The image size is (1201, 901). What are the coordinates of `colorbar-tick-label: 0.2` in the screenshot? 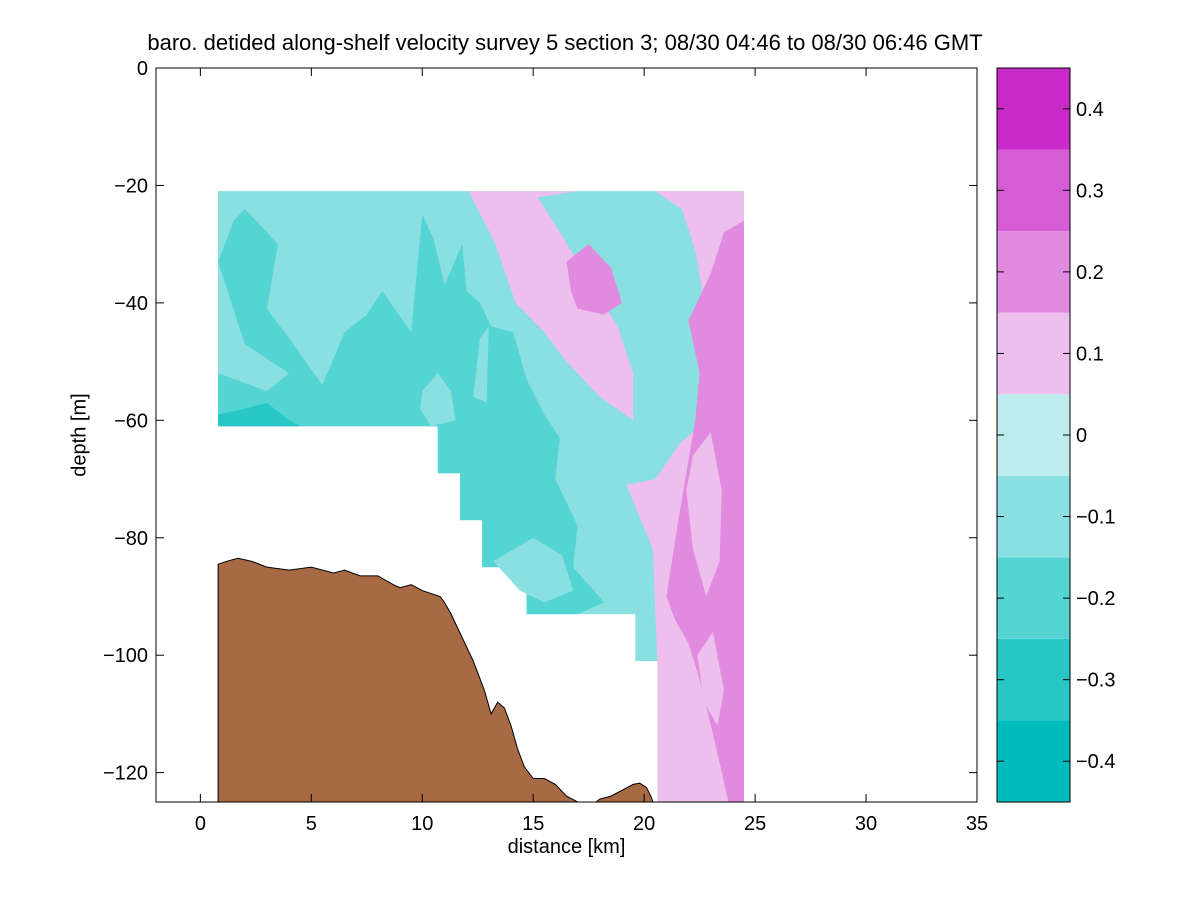 It's located at (1090, 273).